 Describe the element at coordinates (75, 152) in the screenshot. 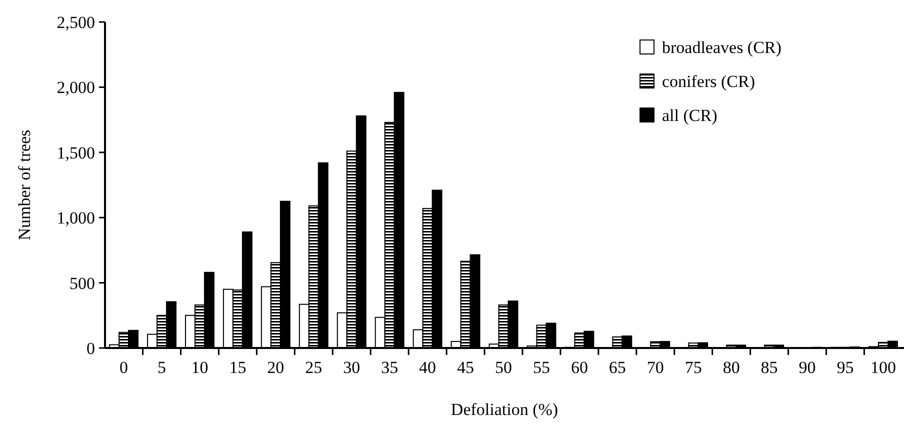

I see `y-tick-label: 1,500` at that location.